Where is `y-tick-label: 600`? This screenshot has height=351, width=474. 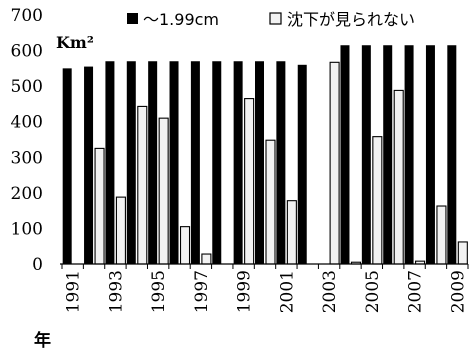 y-tick-label: 600 is located at coordinates (27, 52).